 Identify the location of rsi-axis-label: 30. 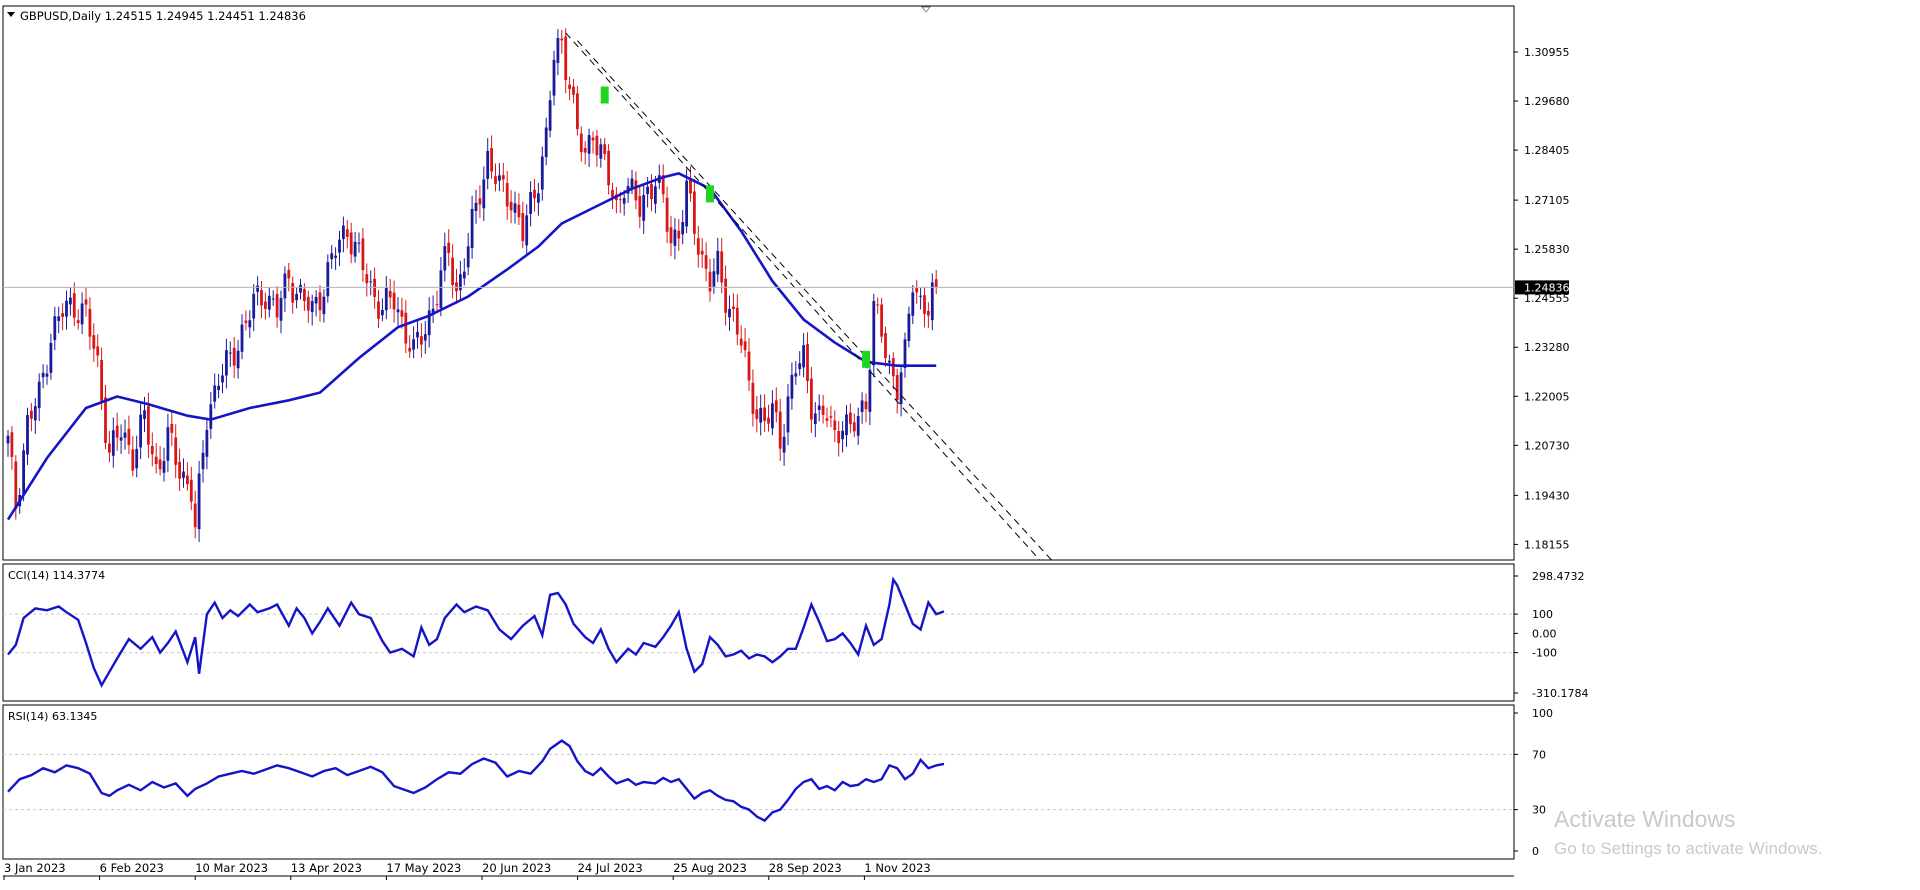
(1539, 810).